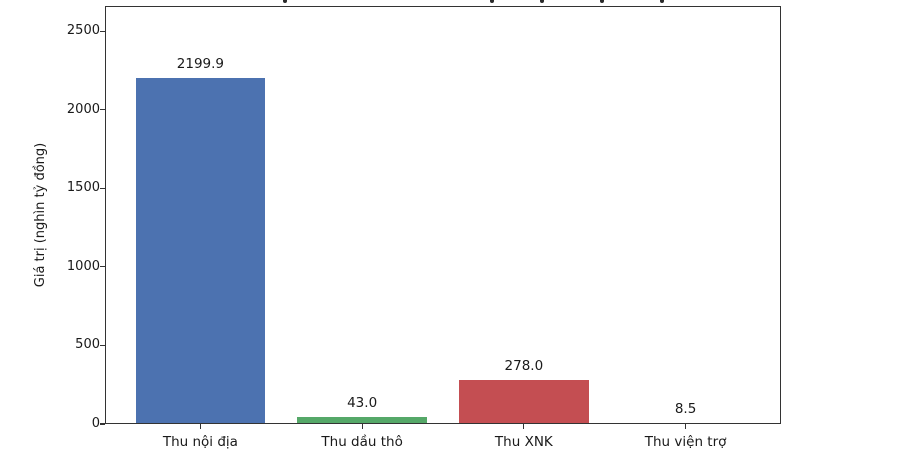  Describe the element at coordinates (40, 215) in the screenshot. I see `y-axis-title: Giá trị (nghìn tỷ đồng)` at that location.